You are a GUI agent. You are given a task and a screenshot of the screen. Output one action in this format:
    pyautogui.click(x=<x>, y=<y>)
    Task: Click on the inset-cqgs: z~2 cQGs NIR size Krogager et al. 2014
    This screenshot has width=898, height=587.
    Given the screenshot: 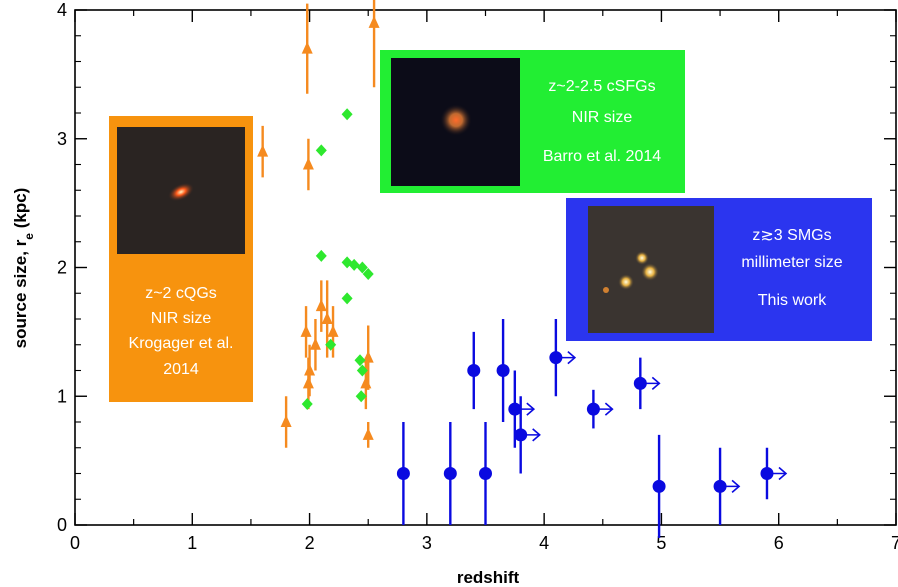 What is the action you would take?
    pyautogui.click(x=181, y=259)
    